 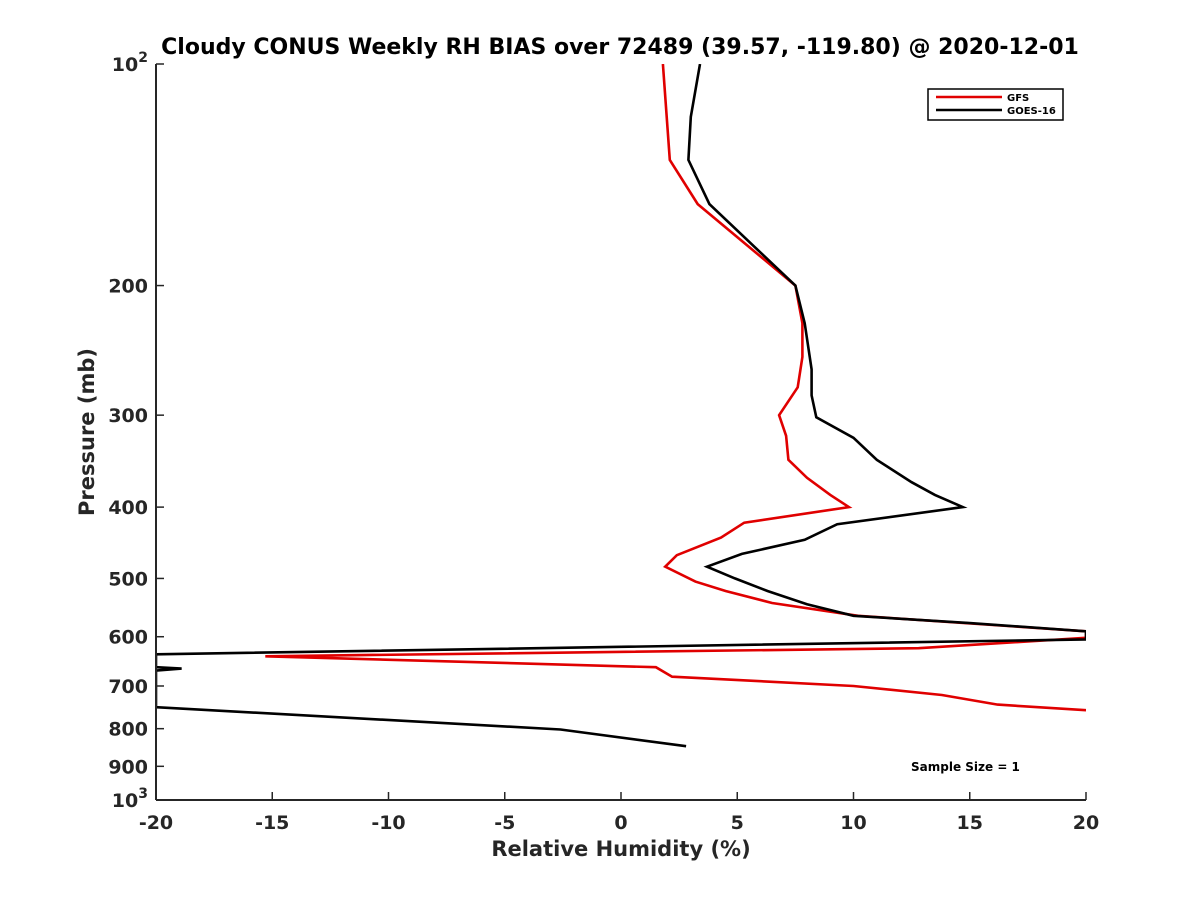 What do you see at coordinates (620, 823) in the screenshot?
I see `x-tick-label: 0` at bounding box center [620, 823].